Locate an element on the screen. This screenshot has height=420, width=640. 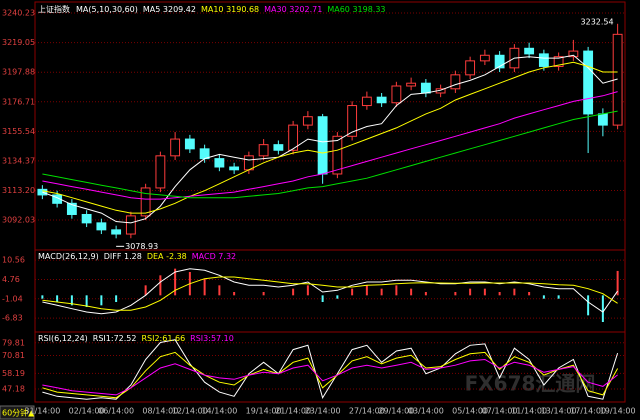
y-tick-label: -6.83 is located at coordinates (12, 318).